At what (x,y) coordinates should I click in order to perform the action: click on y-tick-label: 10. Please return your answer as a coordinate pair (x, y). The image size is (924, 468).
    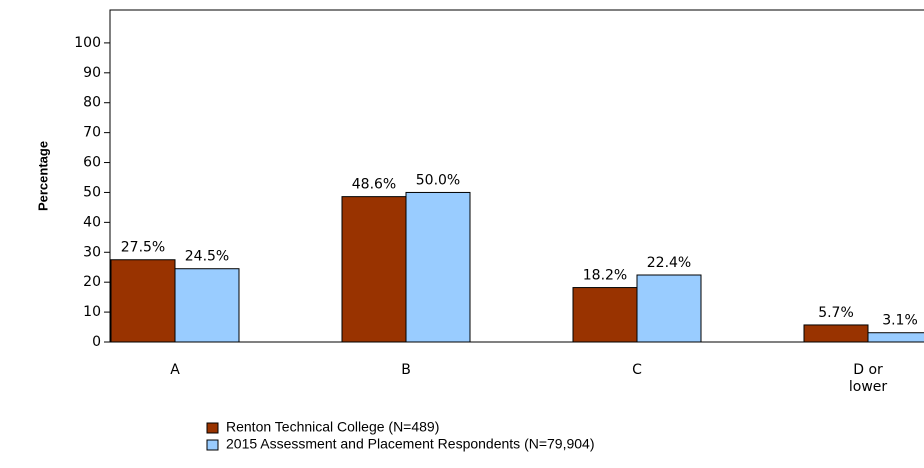
    Looking at the image, I should click on (92, 312).